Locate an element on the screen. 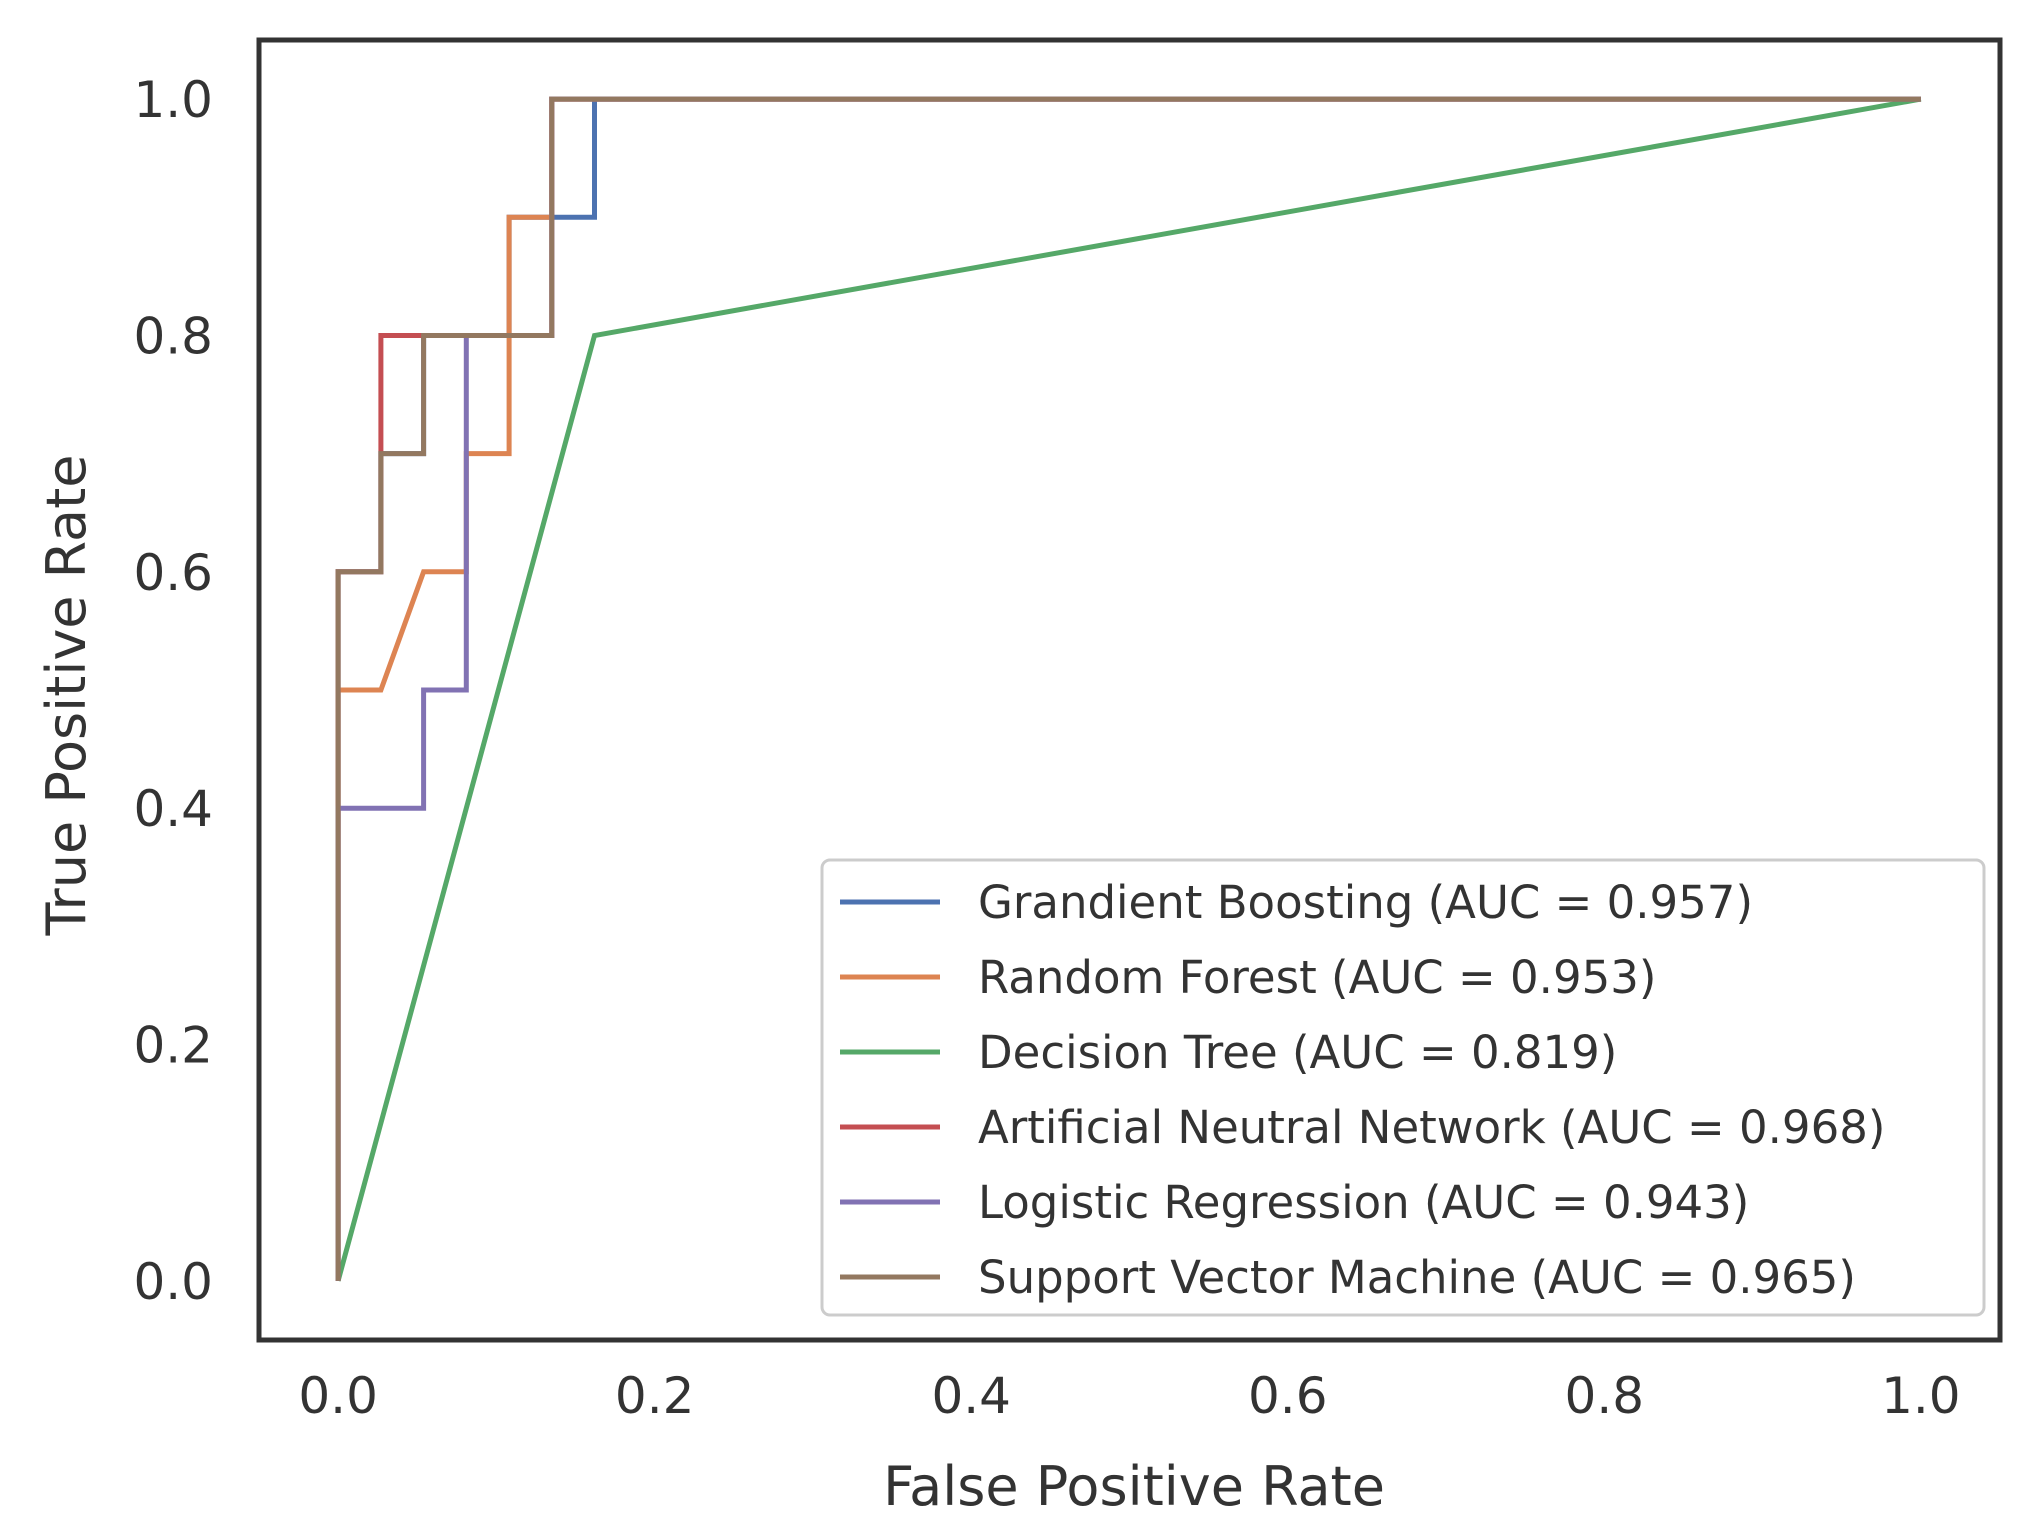  x-tick-labels: 0.0 0.2 0.4 0.6 0.8 1.0 is located at coordinates (1129, 1396).